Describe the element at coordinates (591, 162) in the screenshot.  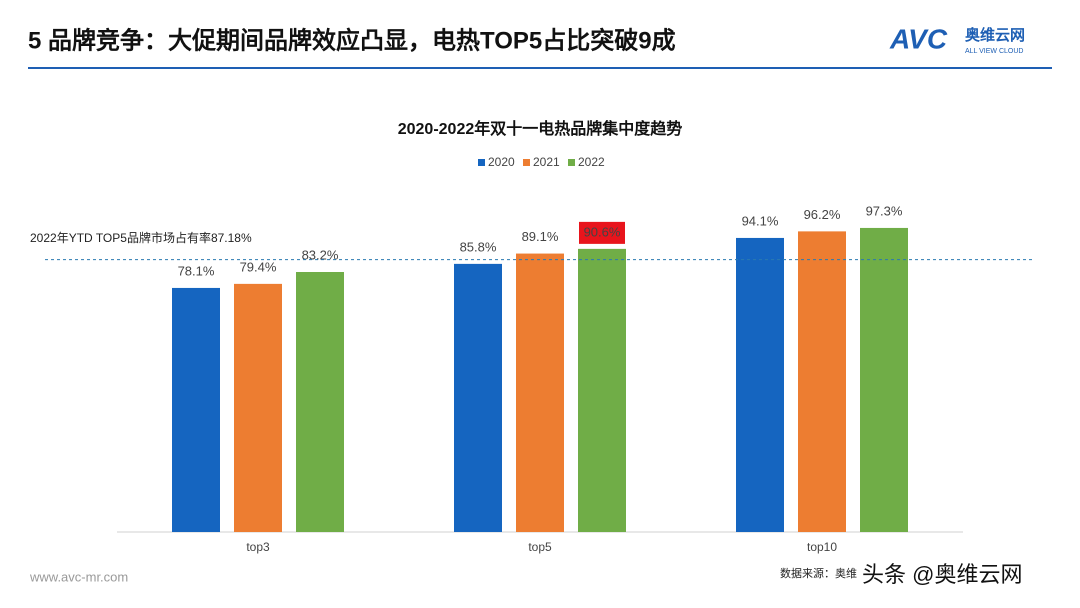
I see `legend-label: 2022` at that location.